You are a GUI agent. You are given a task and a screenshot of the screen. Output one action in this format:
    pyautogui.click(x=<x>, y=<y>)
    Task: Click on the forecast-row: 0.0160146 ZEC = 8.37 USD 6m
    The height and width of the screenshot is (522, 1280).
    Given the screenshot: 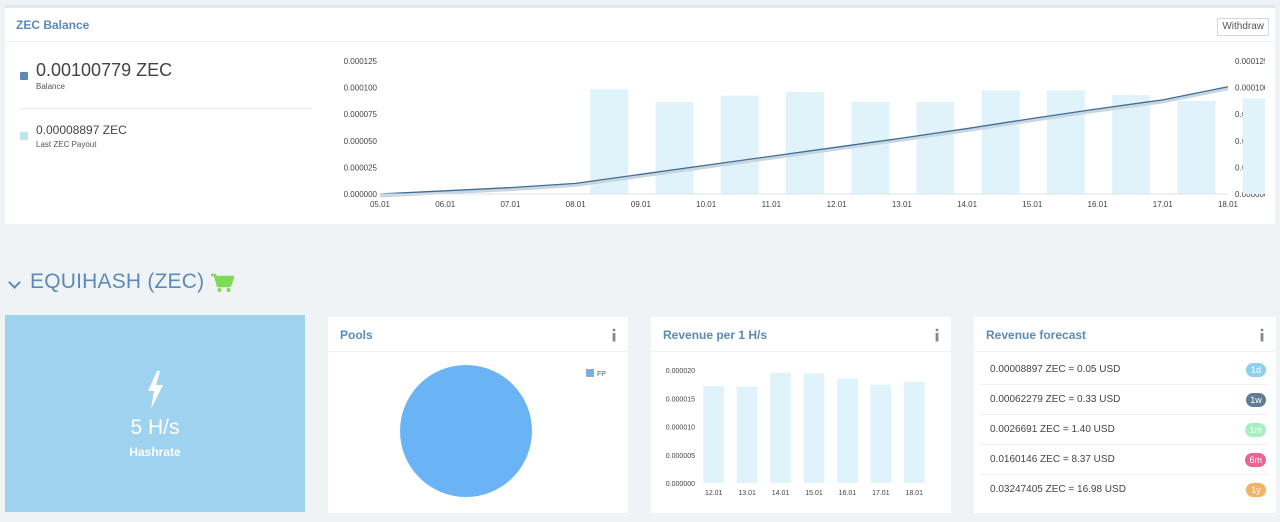 What is the action you would take?
    pyautogui.click(x=1124, y=460)
    